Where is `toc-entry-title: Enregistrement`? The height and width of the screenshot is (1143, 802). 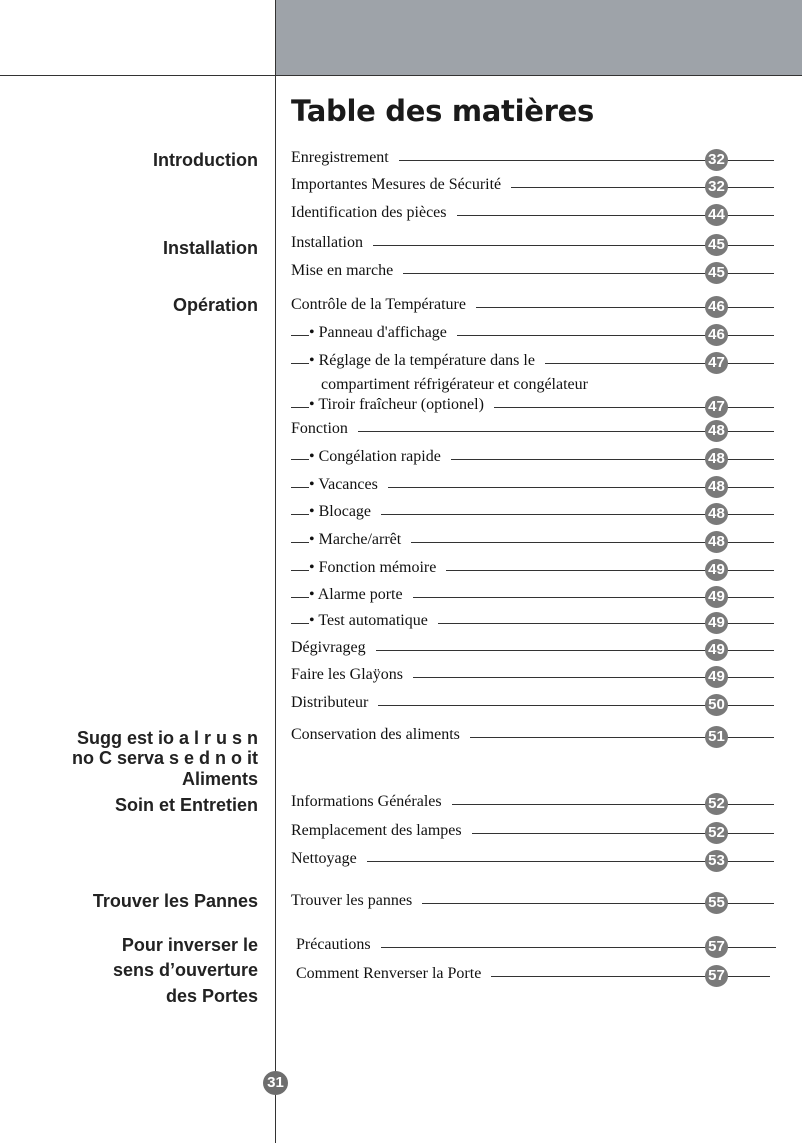 toc-entry-title: Enregistrement is located at coordinates (345, 158).